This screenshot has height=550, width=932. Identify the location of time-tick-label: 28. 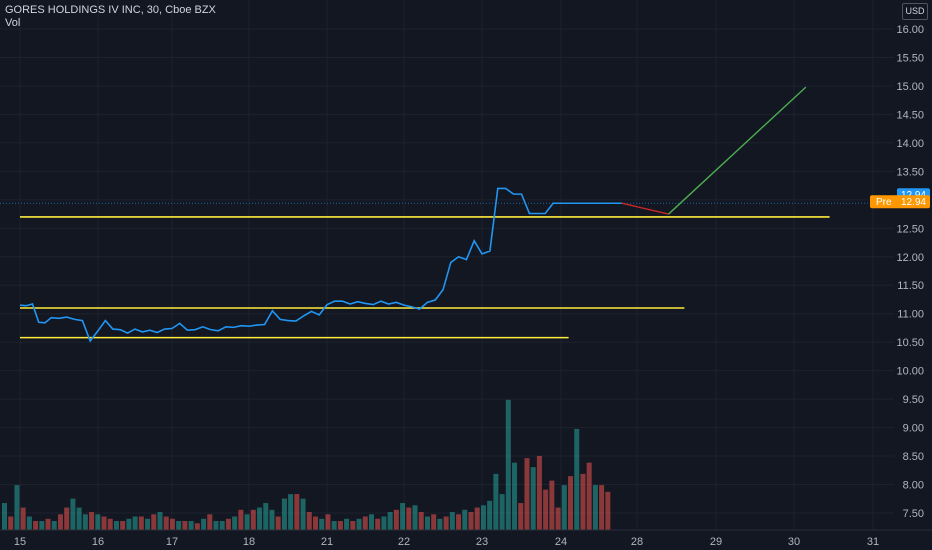
(637, 542).